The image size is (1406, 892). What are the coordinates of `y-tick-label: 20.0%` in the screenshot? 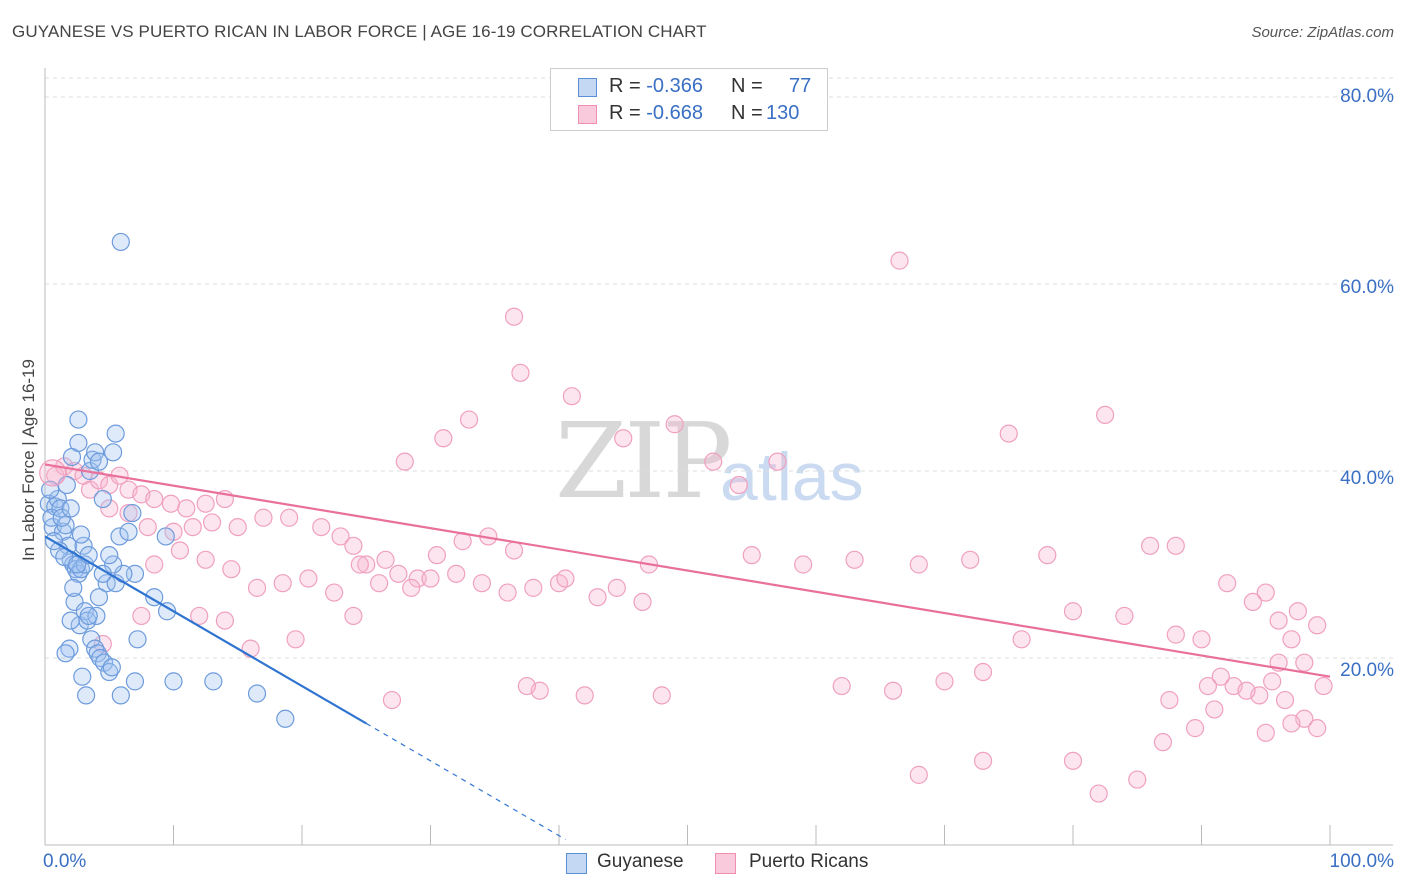 It's located at (1367, 670).